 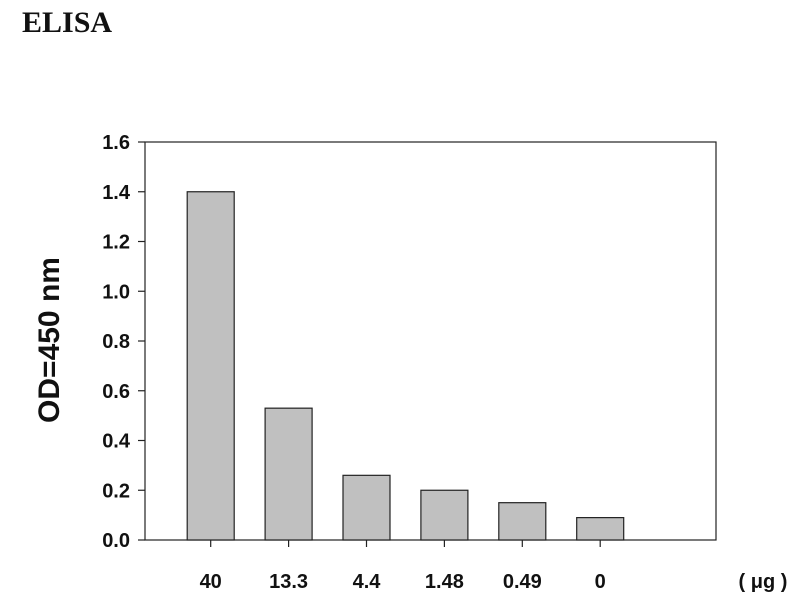 What do you see at coordinates (67, 22) in the screenshot?
I see `chart-title: ELISA` at bounding box center [67, 22].